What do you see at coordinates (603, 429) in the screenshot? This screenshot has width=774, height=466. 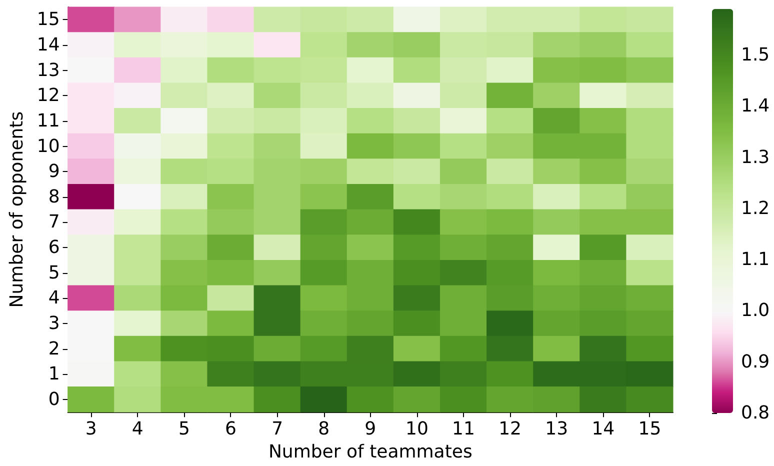 I see `x-tick-label: 14` at bounding box center [603, 429].